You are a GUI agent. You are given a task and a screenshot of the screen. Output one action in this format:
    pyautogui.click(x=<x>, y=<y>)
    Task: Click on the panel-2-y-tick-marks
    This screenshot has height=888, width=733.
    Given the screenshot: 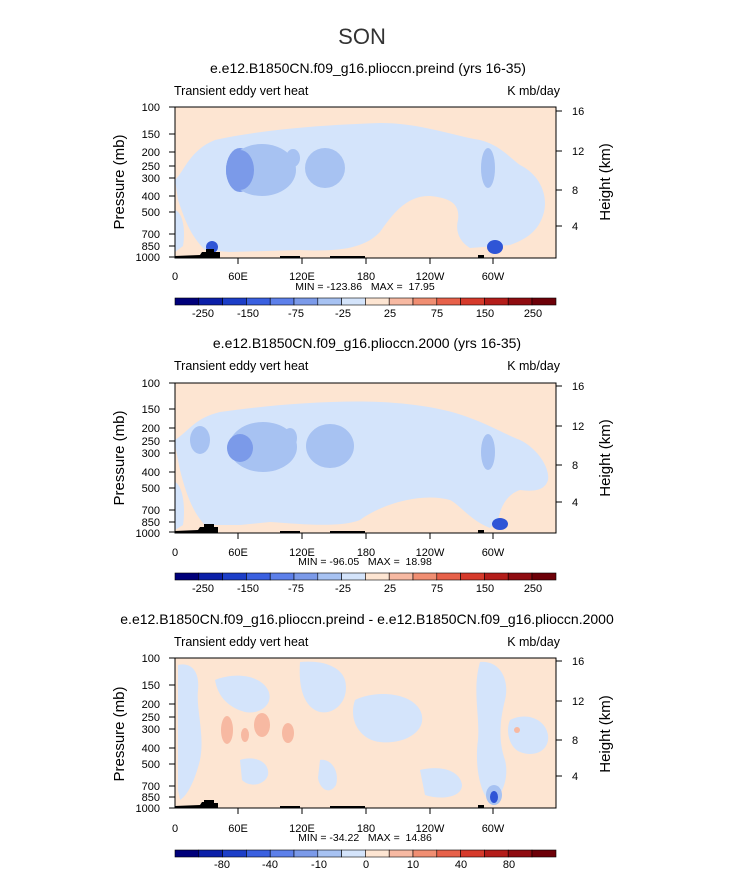 What is the action you would take?
    pyautogui.click(x=365, y=457)
    